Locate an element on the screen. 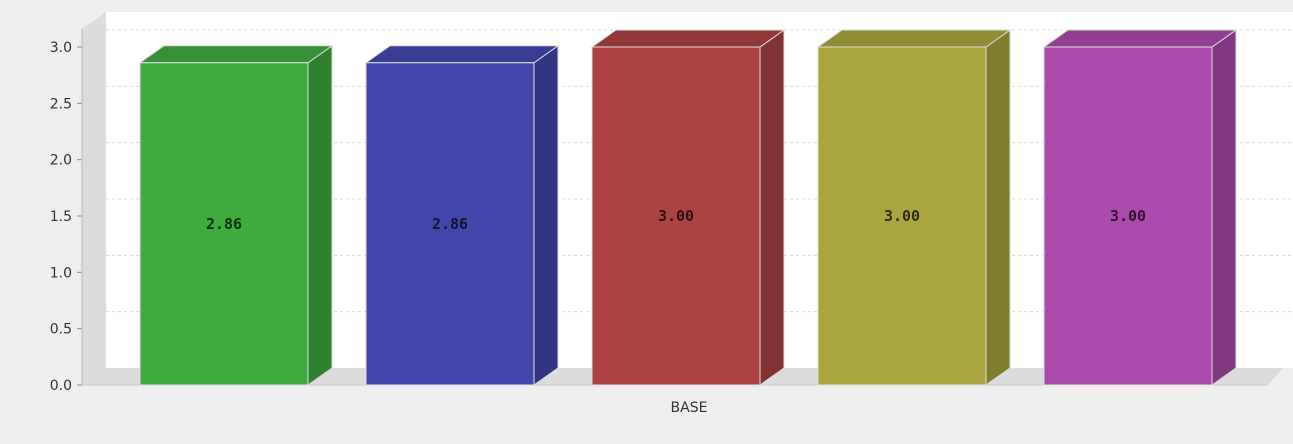  bar-3: 3.00 is located at coordinates (688, 207).